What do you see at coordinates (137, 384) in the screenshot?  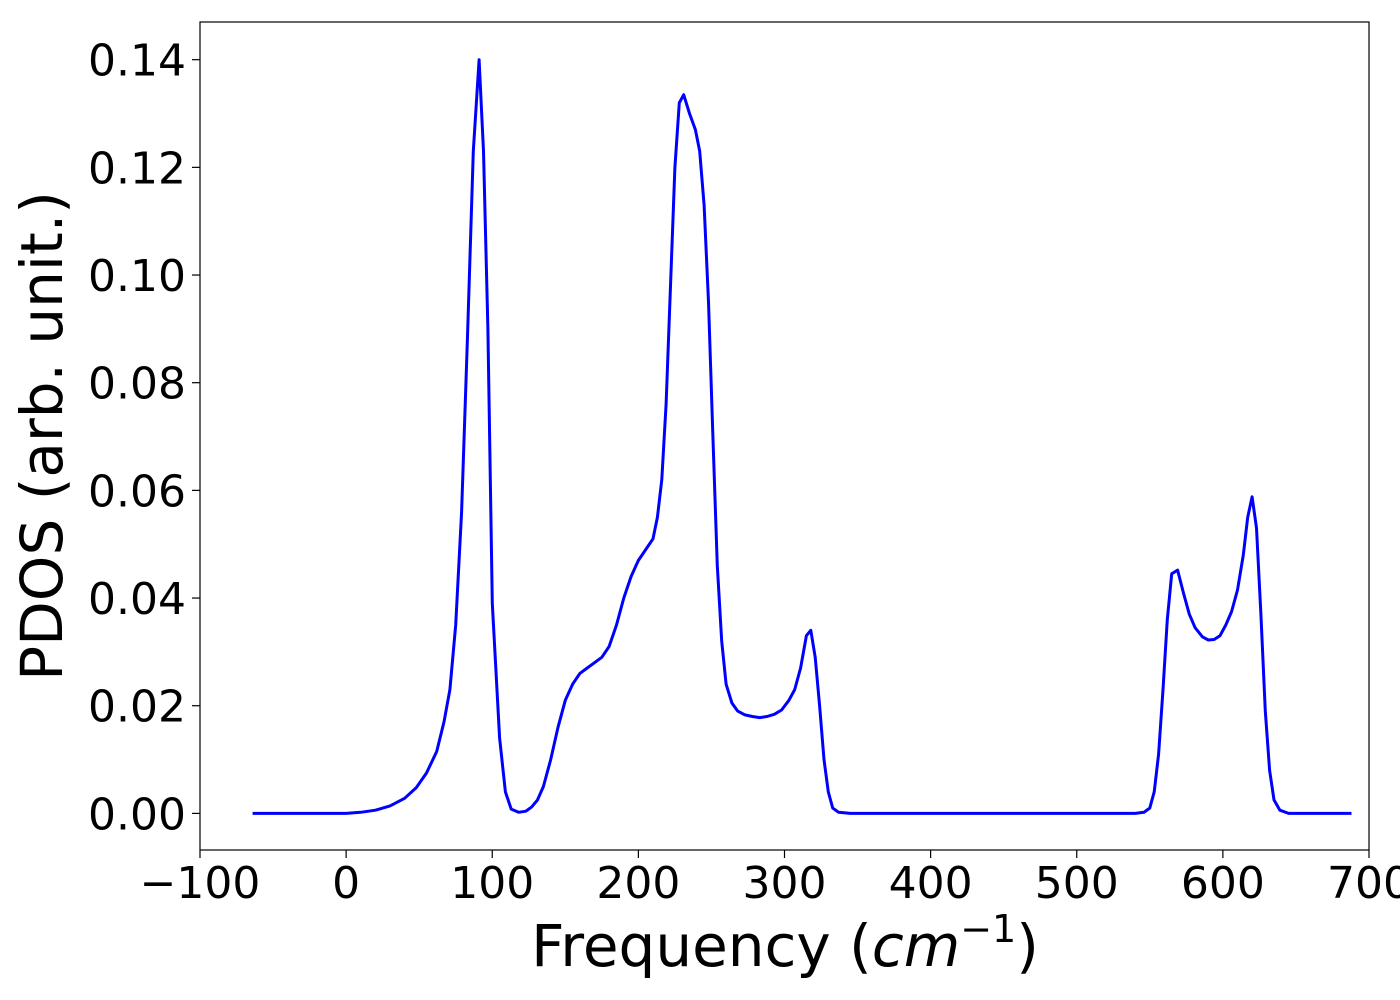 I see `y-tick-label: 0.08` at bounding box center [137, 384].